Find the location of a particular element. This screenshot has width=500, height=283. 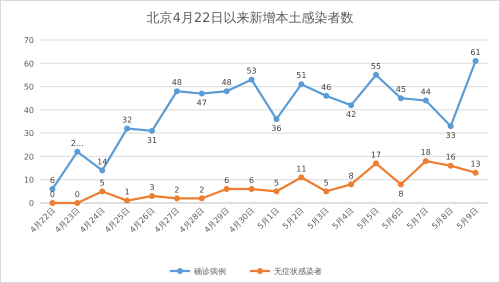

data-label: 13 is located at coordinates (475, 164).